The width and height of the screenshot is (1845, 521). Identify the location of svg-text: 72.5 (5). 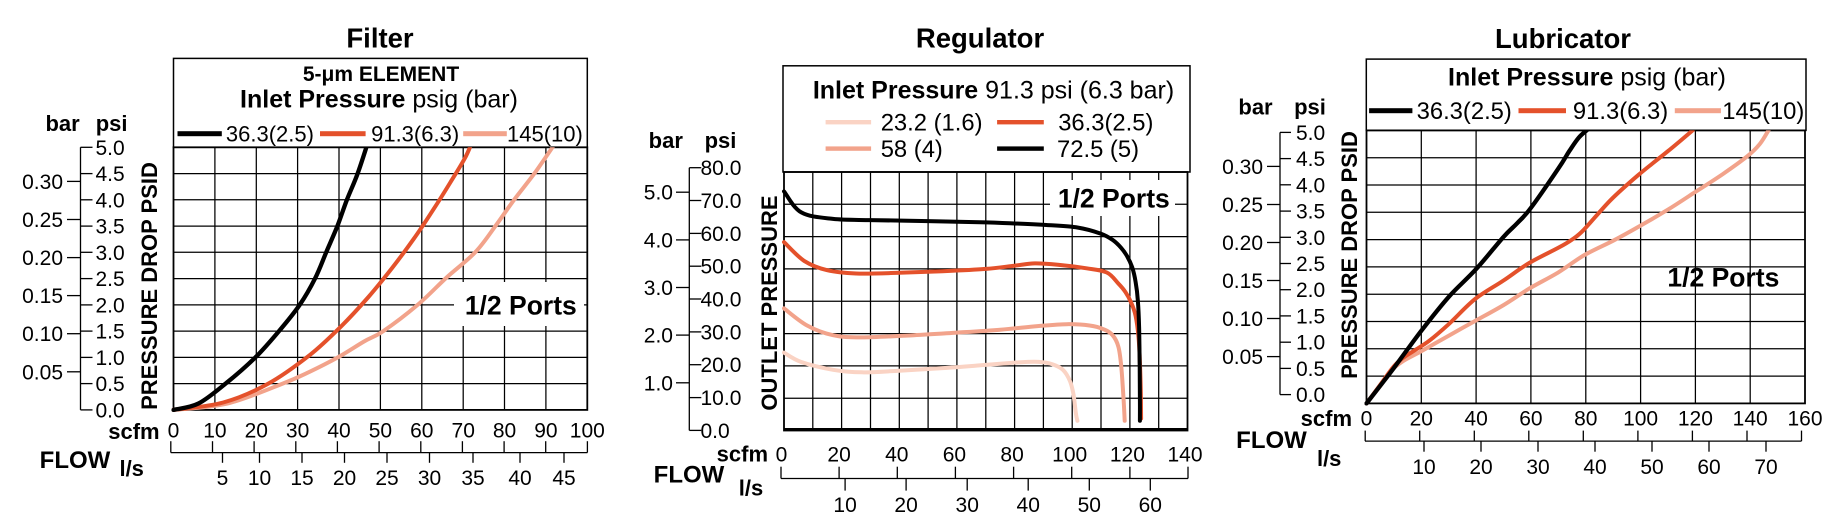
(1098, 149).